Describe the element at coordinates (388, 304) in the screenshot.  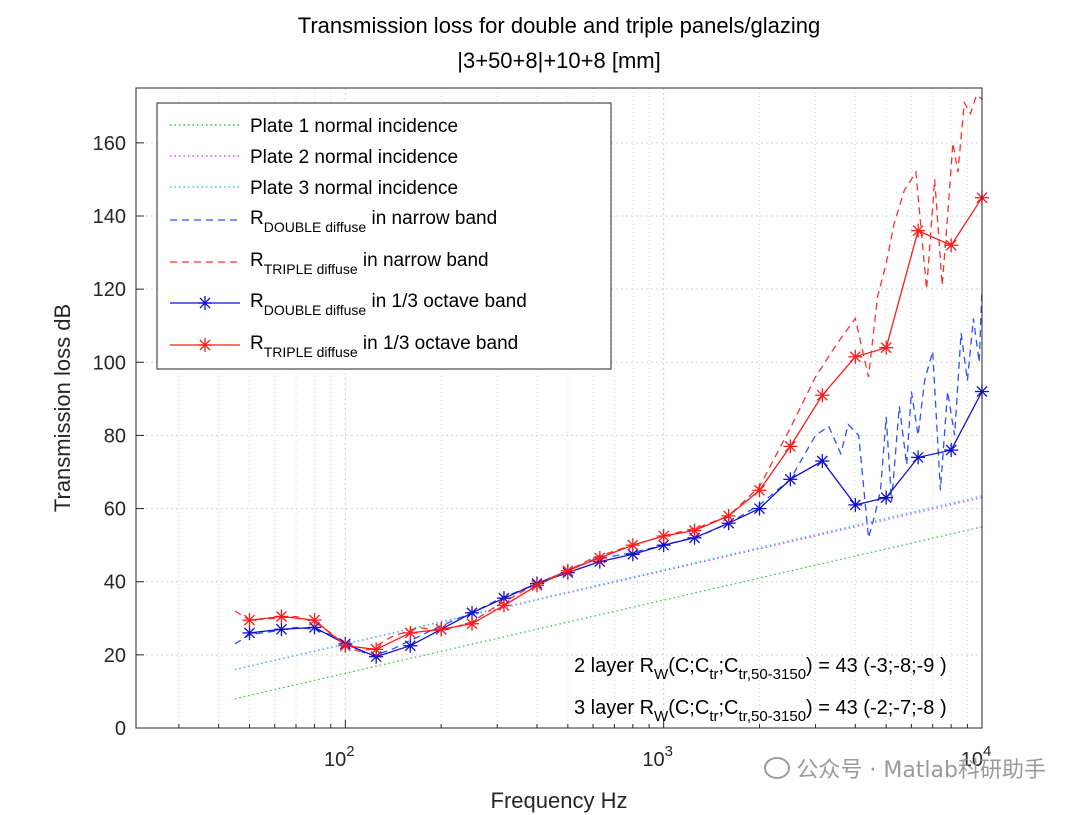
I see `legend-label-double-oct: RDOUBLE diffuse in 1/3 octave band` at that location.